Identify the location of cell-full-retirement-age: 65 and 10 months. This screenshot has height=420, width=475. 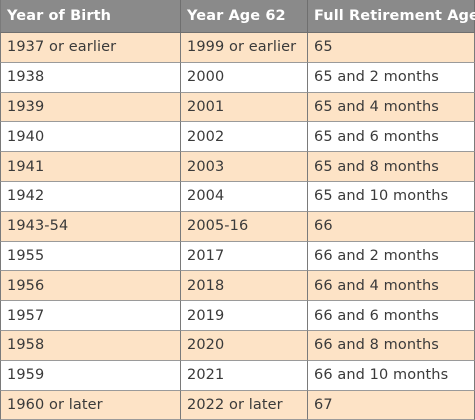
(391, 196).